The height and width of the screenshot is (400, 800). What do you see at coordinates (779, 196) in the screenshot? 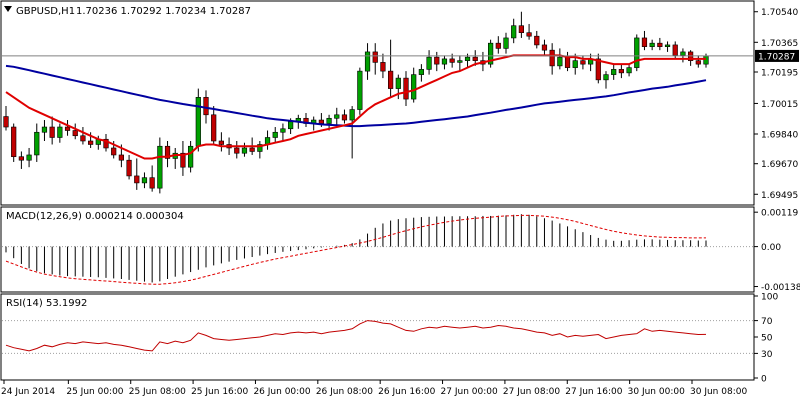
I see `price-y-tick-label: 1.69495` at bounding box center [779, 196].